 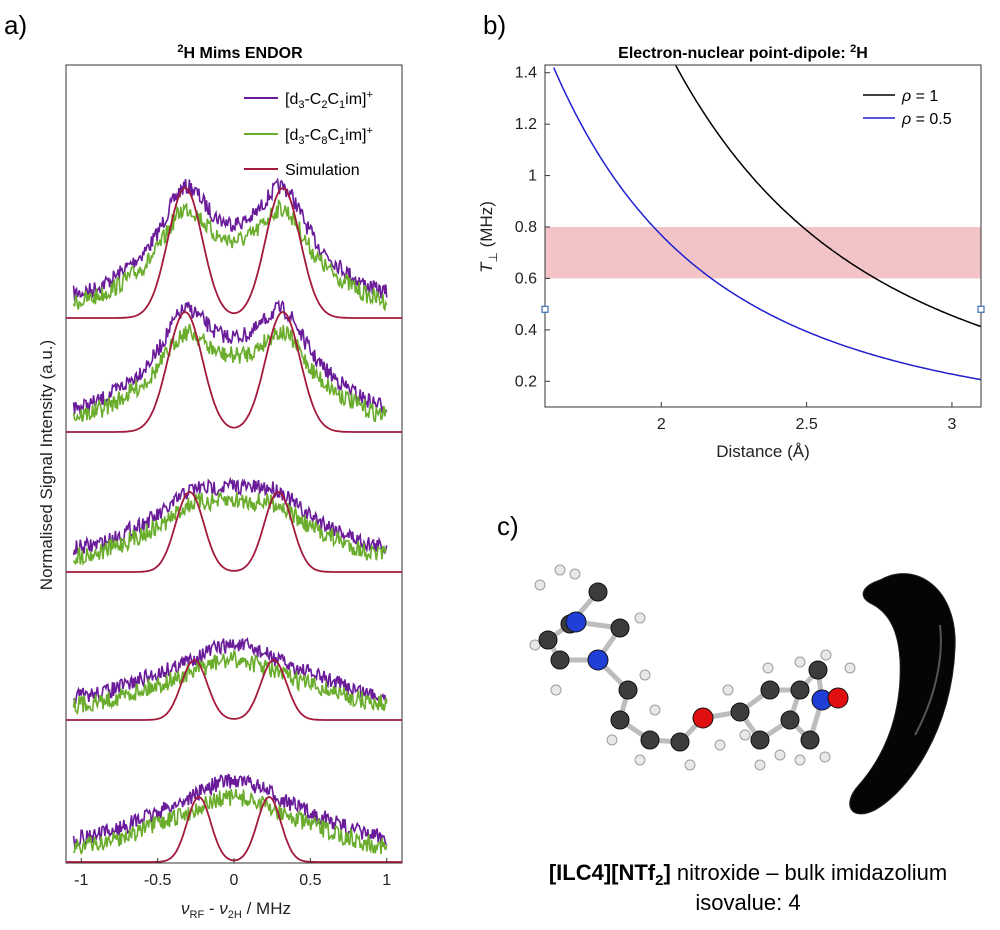 What do you see at coordinates (981, 309) in the screenshot?
I see `edge-marker` at bounding box center [981, 309].